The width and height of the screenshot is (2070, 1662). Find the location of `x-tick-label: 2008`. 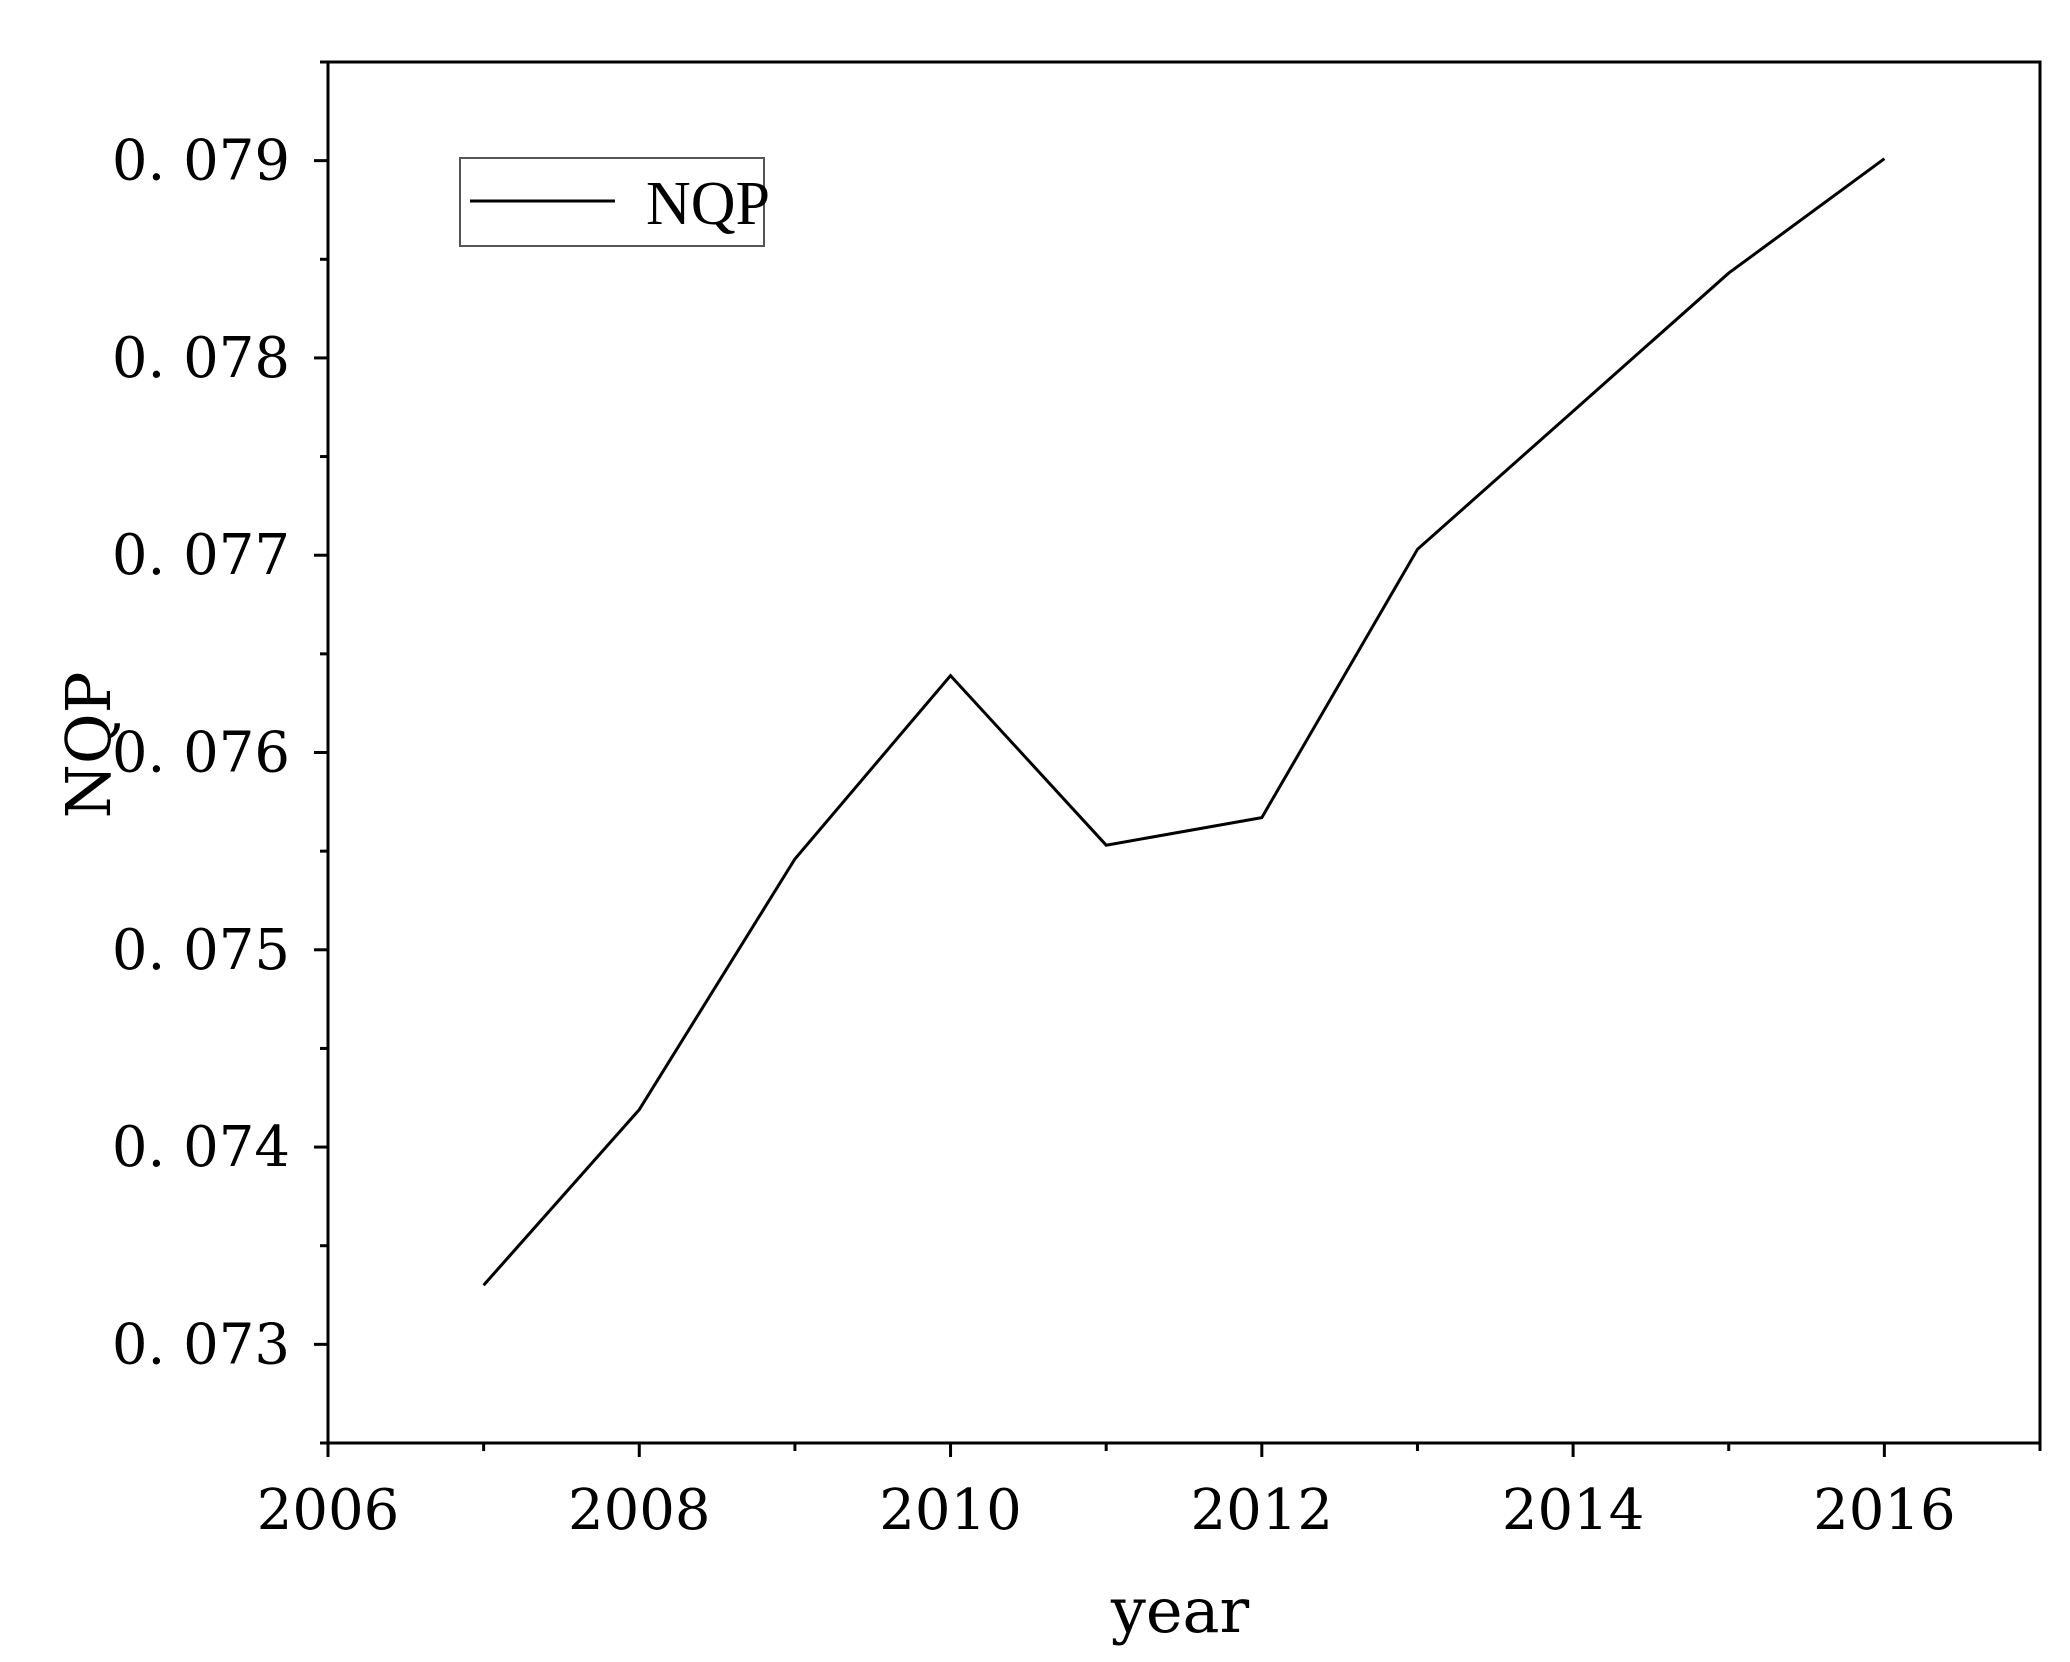

x-tick-label: 2008 is located at coordinates (639, 1510).